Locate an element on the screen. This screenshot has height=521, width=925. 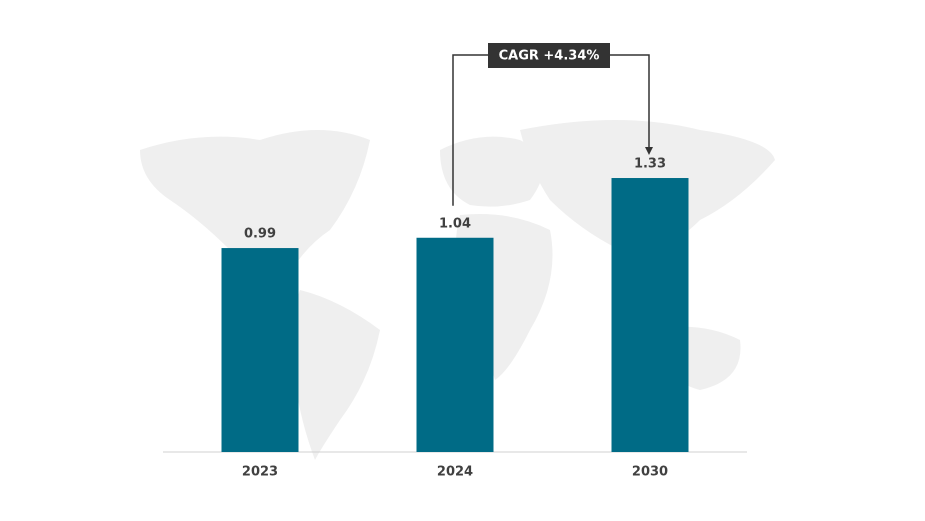
x-tick-label: 2023 is located at coordinates (260, 472).